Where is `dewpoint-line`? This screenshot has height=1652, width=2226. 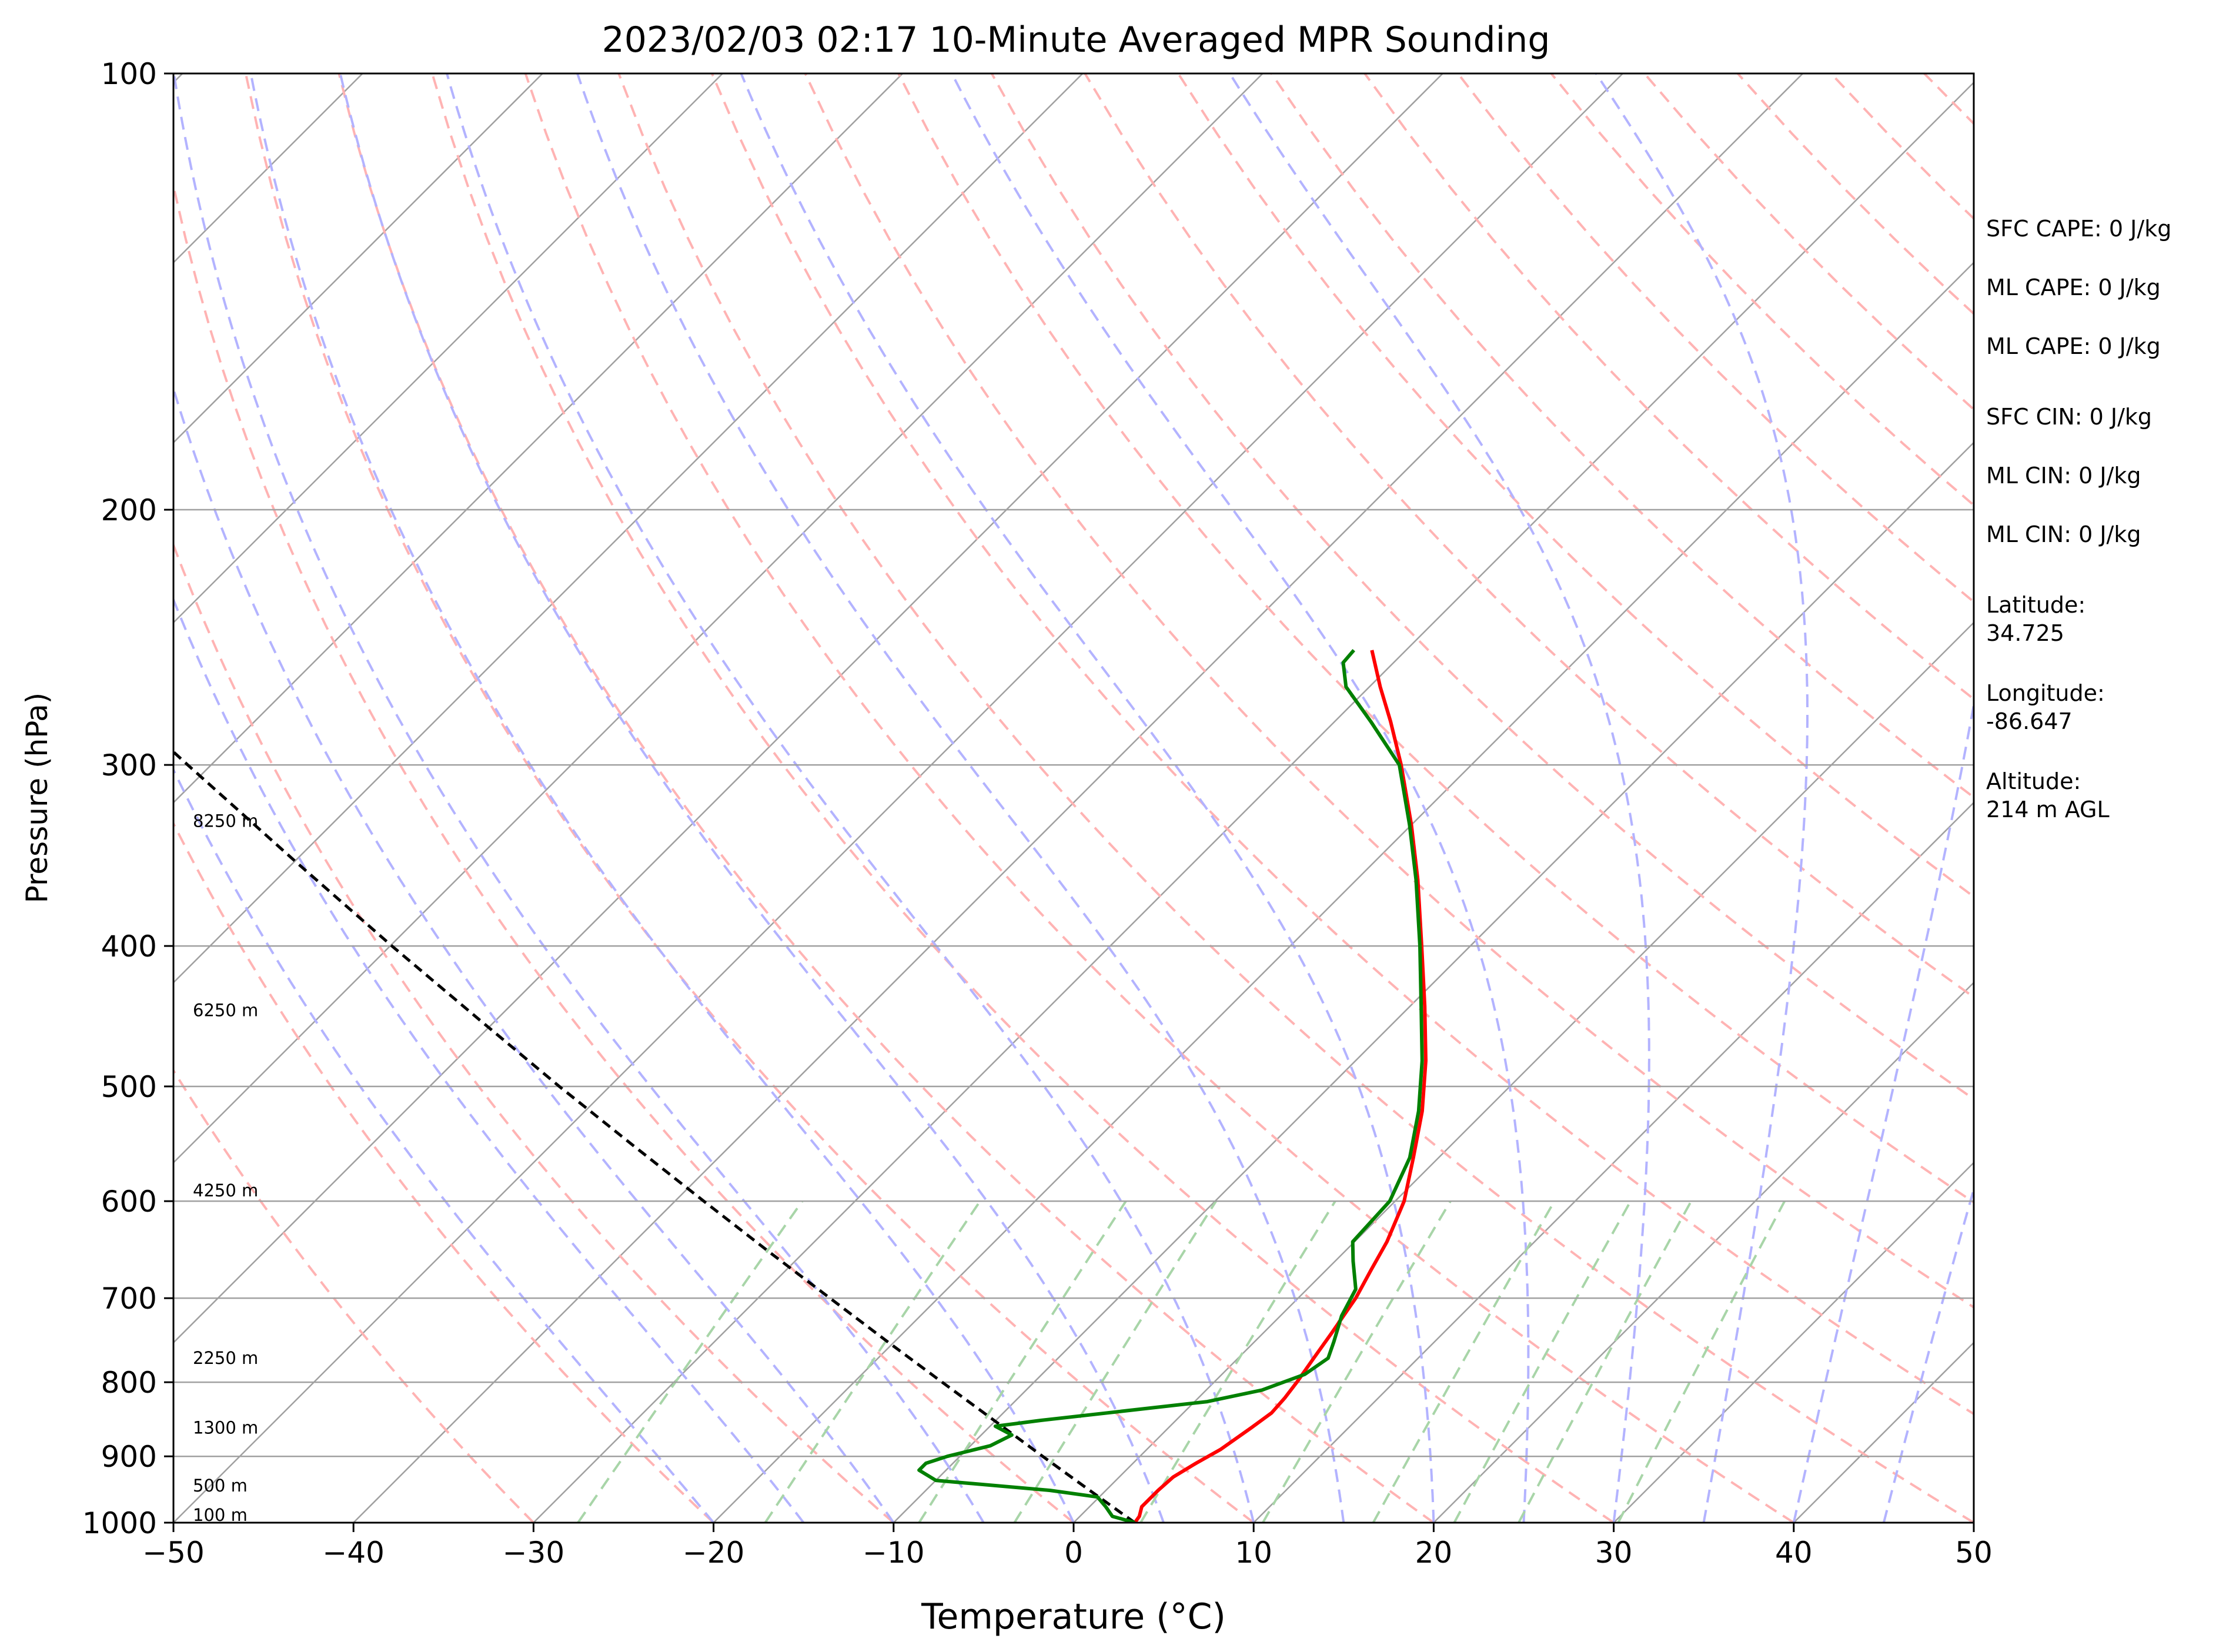
dewpoint-line is located at coordinates (1170, 1085).